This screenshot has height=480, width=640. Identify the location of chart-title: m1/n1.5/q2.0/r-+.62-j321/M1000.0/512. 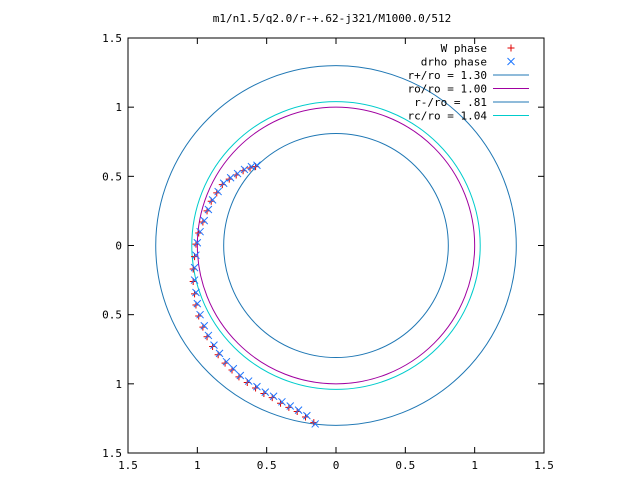
(332, 18).